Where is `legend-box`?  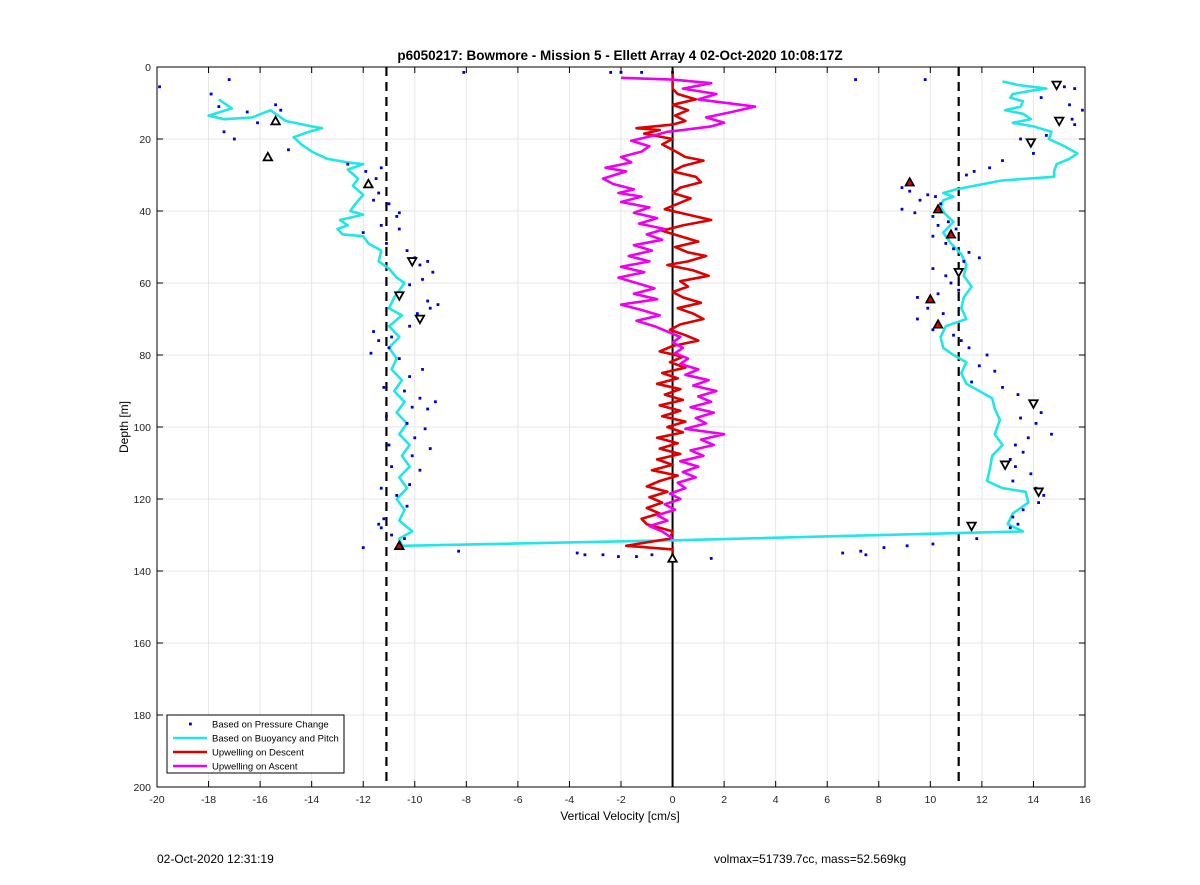 legend-box is located at coordinates (255, 744).